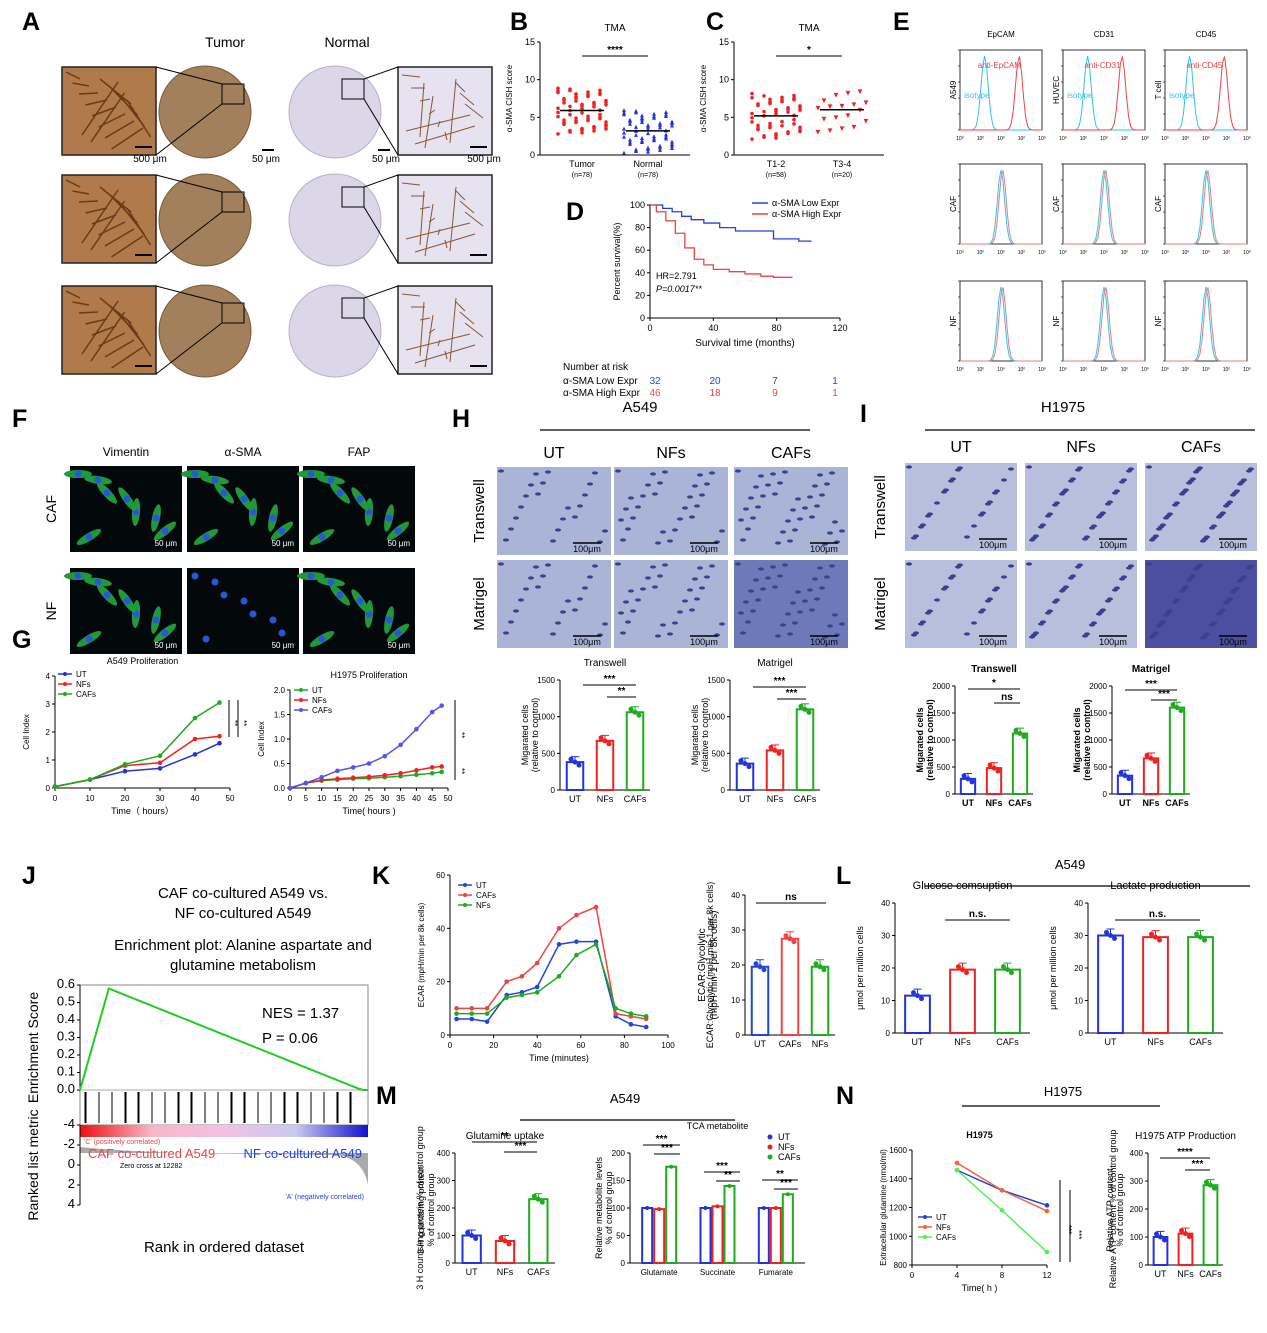 This screenshot has height=1333, width=1267. What do you see at coordinates (655, 393) in the screenshot?
I see `D-risk-val: 46` at bounding box center [655, 393].